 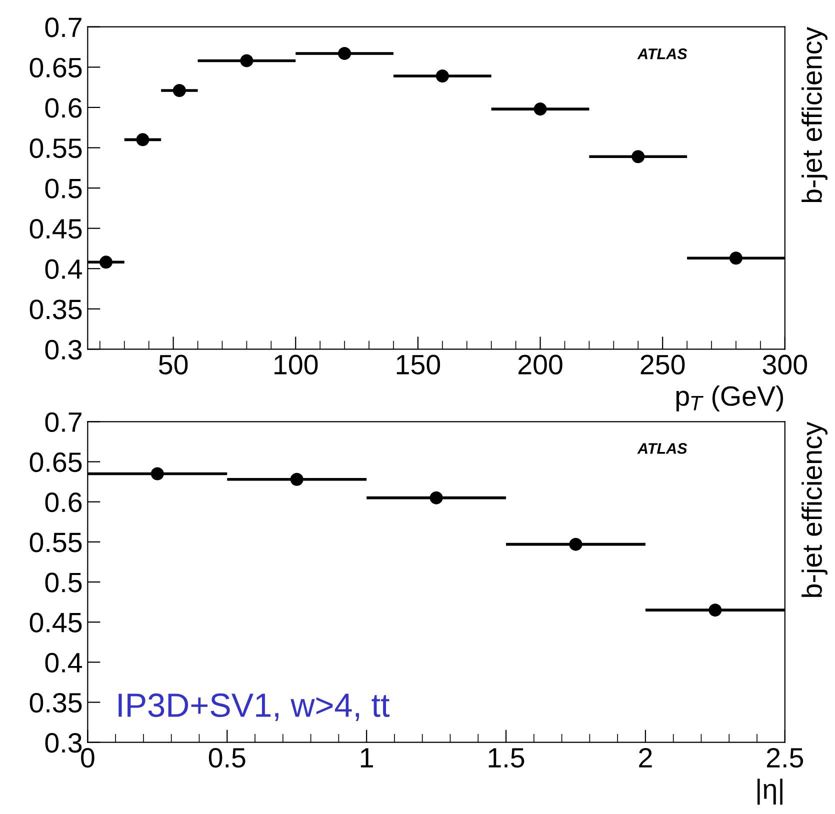 I want to click on x-tick-label: 2, so click(x=645, y=758).